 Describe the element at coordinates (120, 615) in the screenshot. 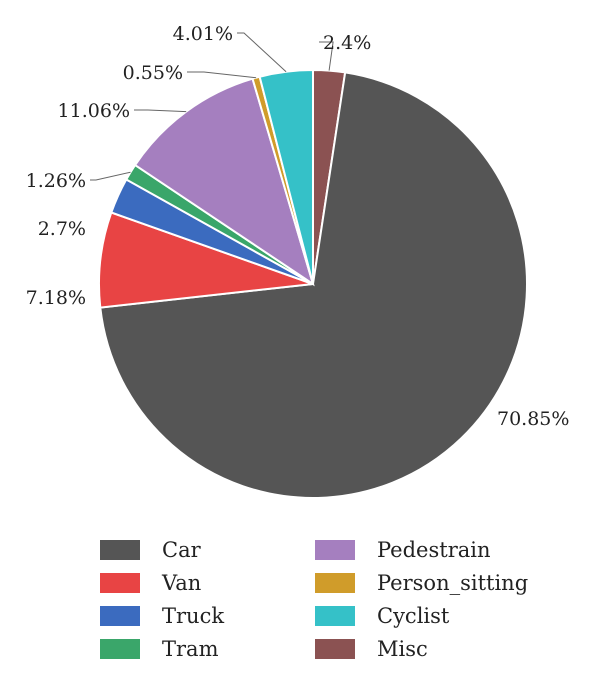

I see `legend-swatch-truck` at that location.